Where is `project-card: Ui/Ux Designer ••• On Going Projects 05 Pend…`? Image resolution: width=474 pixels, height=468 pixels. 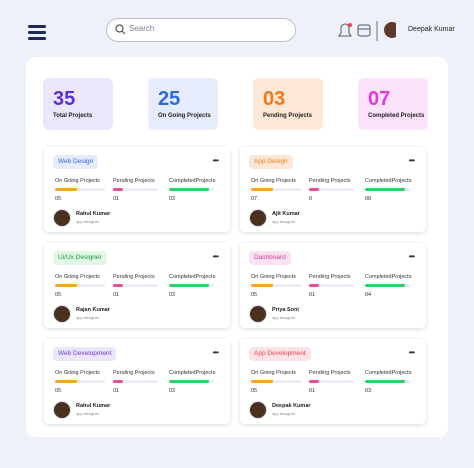
project-card: Ui/Ux Designer ••• On Going Projects 05 Pend… is located at coordinates (137, 285).